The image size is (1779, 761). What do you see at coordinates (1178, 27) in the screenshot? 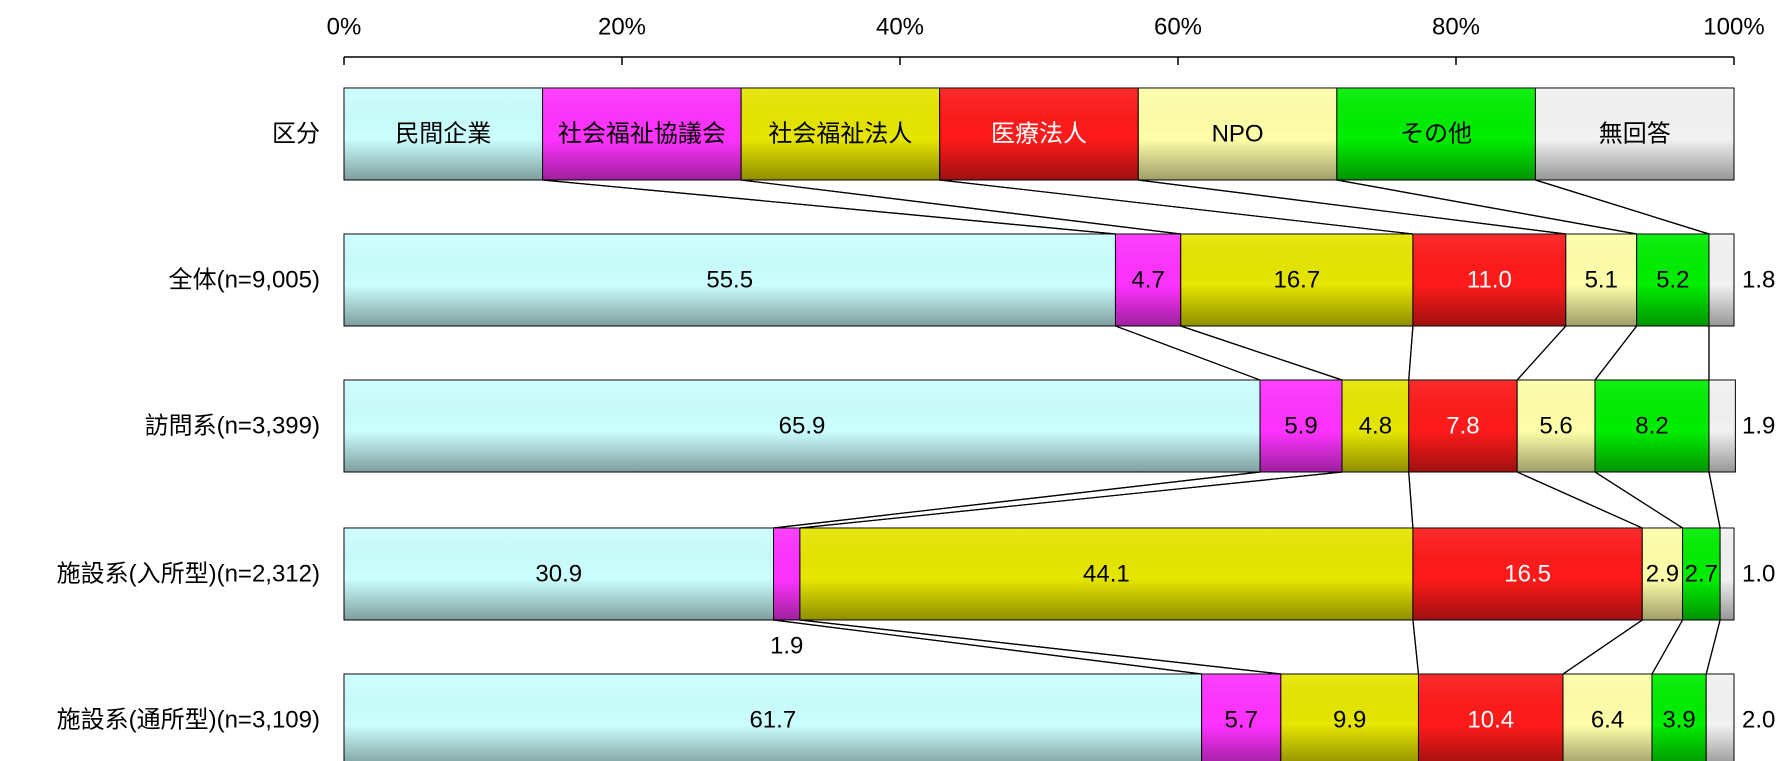
I see `x-tick-label: 60%` at bounding box center [1178, 27].